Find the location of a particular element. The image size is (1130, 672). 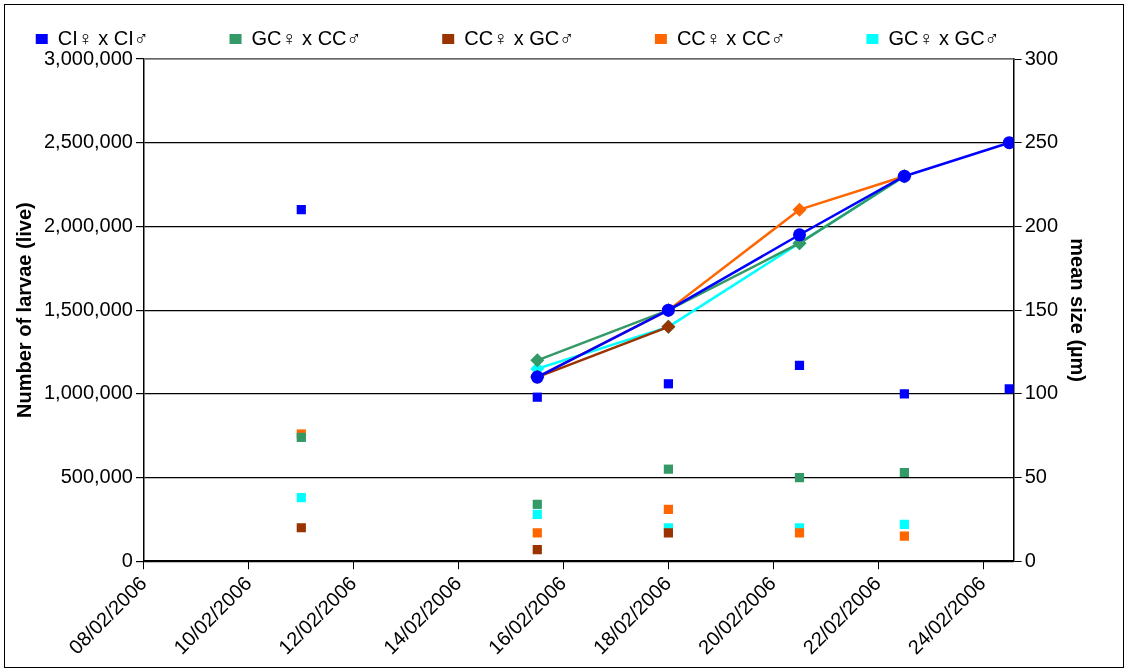

y2-tick-label: 50 is located at coordinates (1035, 476).